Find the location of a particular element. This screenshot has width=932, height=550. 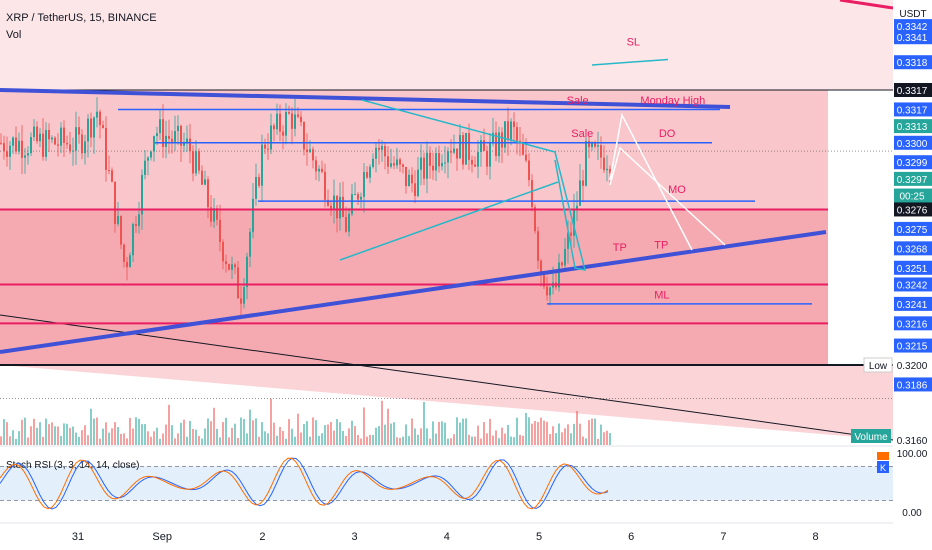

annotation-label: SL is located at coordinates (633, 43).